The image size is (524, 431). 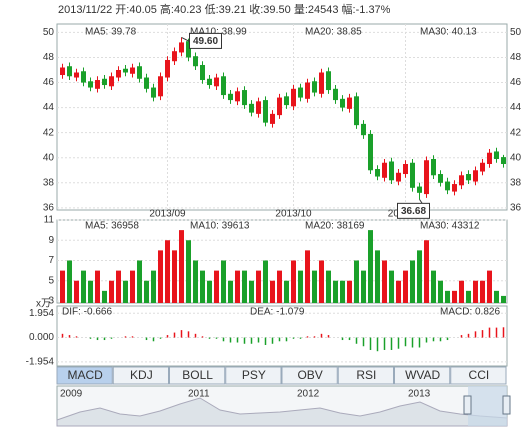 I want to click on tab-label: BOLL, so click(x=197, y=375).